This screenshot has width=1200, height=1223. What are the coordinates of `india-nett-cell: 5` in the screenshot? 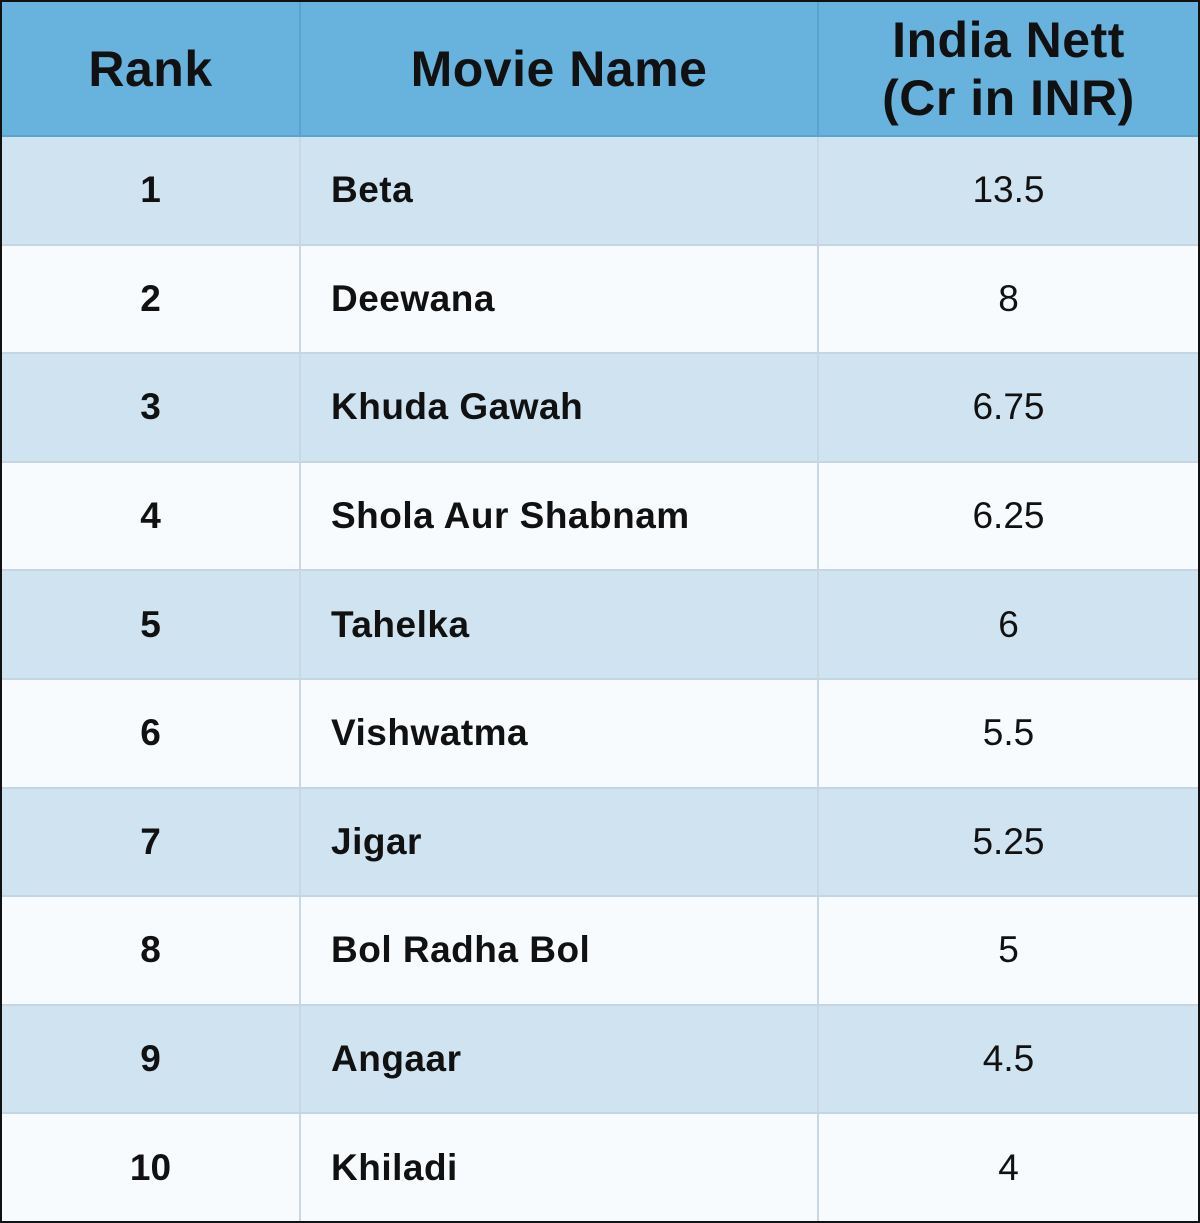 It's located at (1008, 951).